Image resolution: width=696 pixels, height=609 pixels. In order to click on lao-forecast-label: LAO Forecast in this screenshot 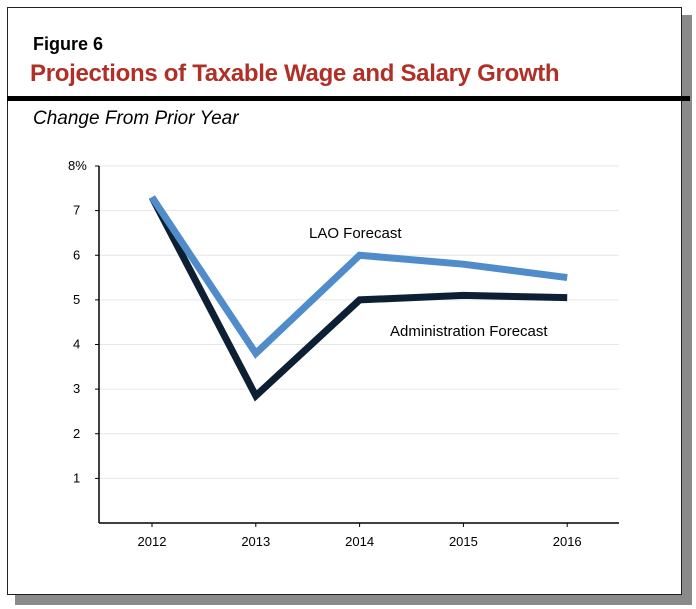, I will do `click(355, 233)`.